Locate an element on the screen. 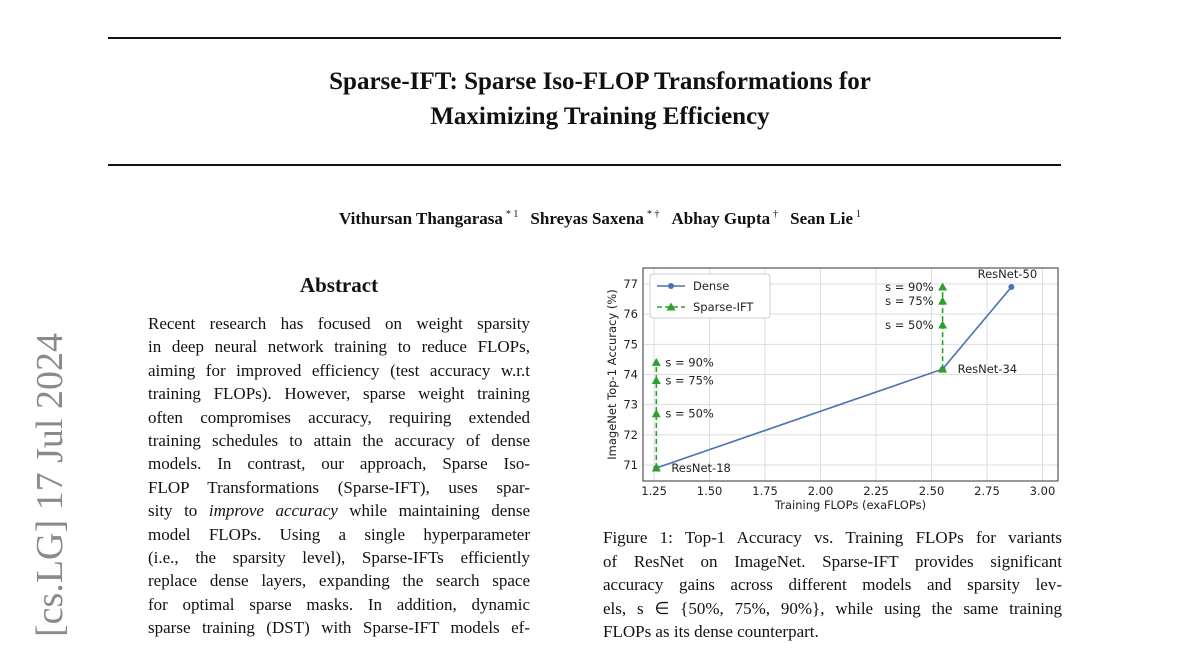 Image resolution: width=1200 pixels, height=648 pixels. bottom-rule is located at coordinates (584, 165).